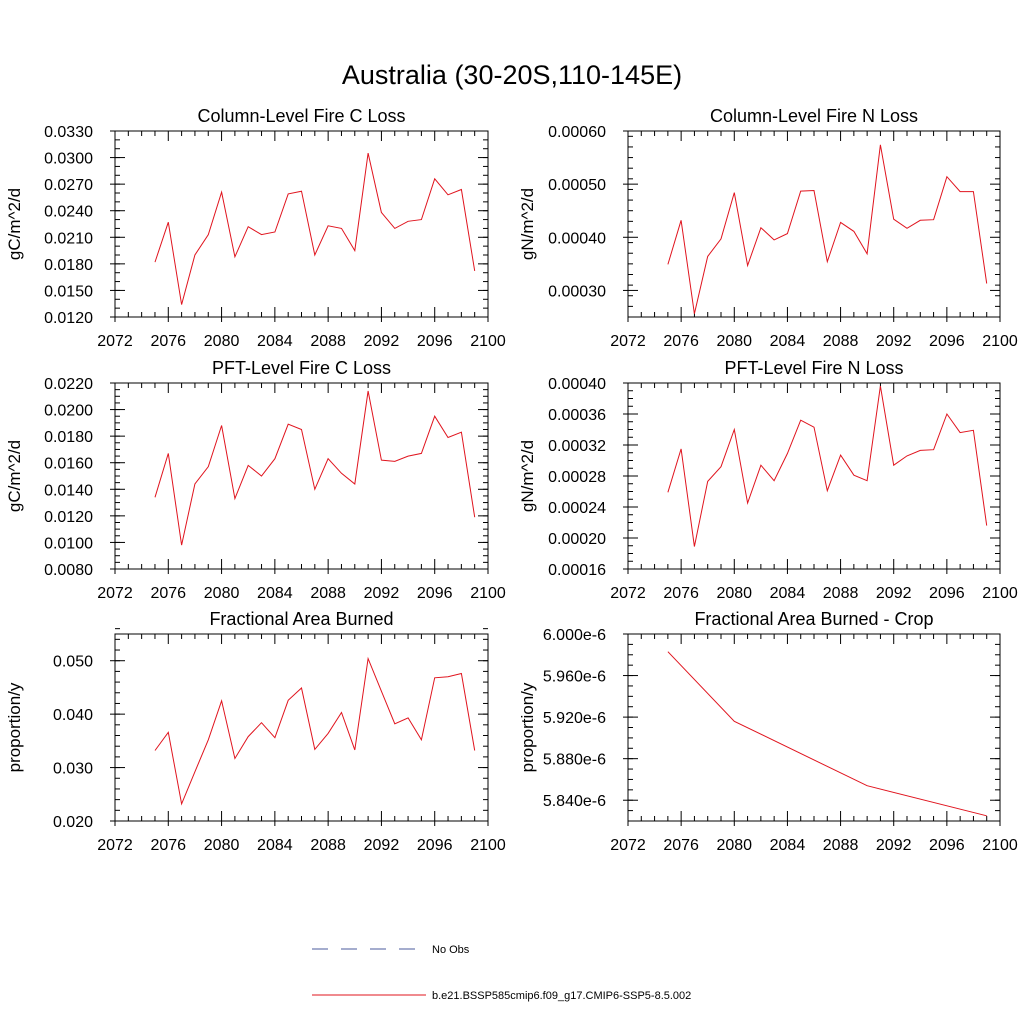 The height and width of the screenshot is (1024, 1024). I want to click on y-tick-label: 0.0150, so click(68, 291).